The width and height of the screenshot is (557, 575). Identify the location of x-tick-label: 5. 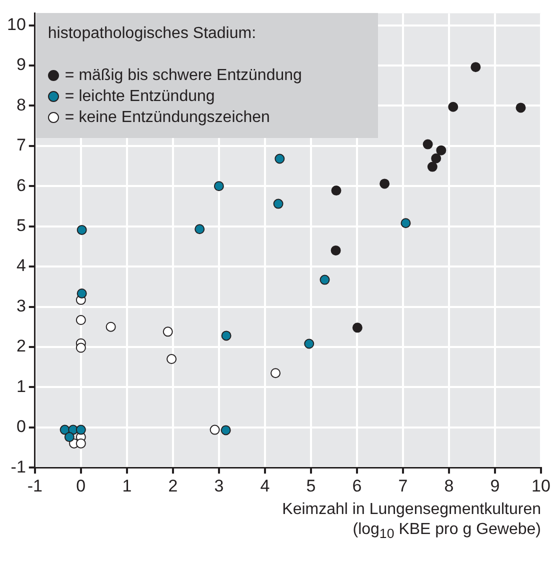
(311, 486).